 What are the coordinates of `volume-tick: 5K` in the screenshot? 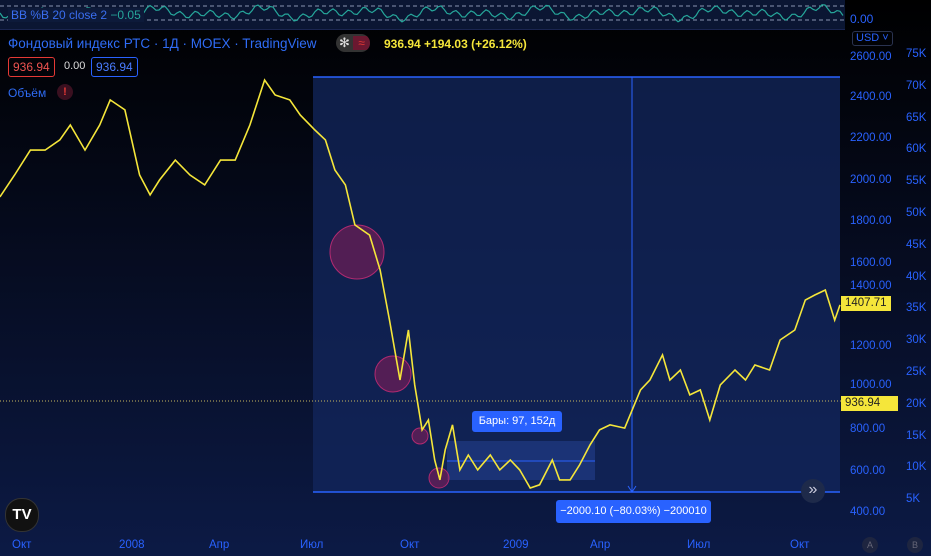 It's located at (913, 499).